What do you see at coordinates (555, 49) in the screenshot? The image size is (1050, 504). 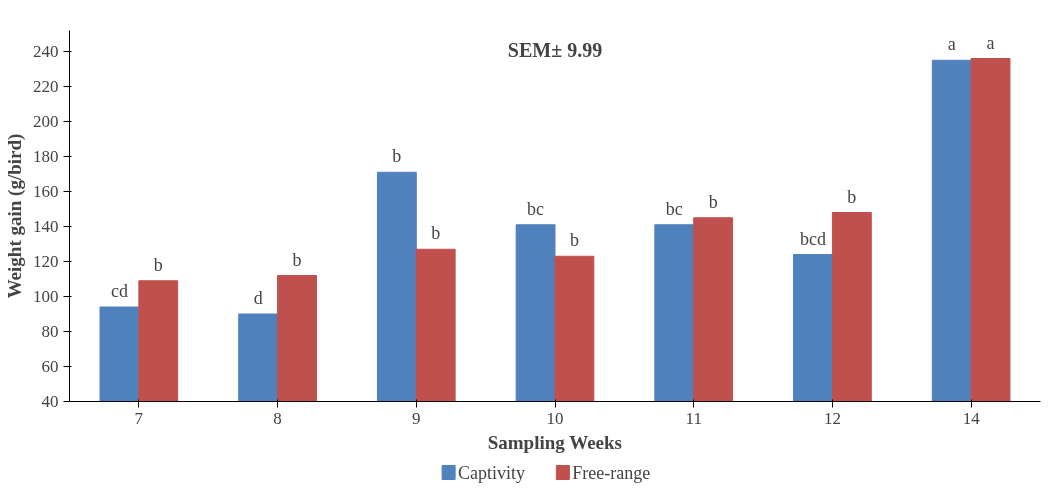 I see `annotation: SEM± 9.99` at bounding box center [555, 49].